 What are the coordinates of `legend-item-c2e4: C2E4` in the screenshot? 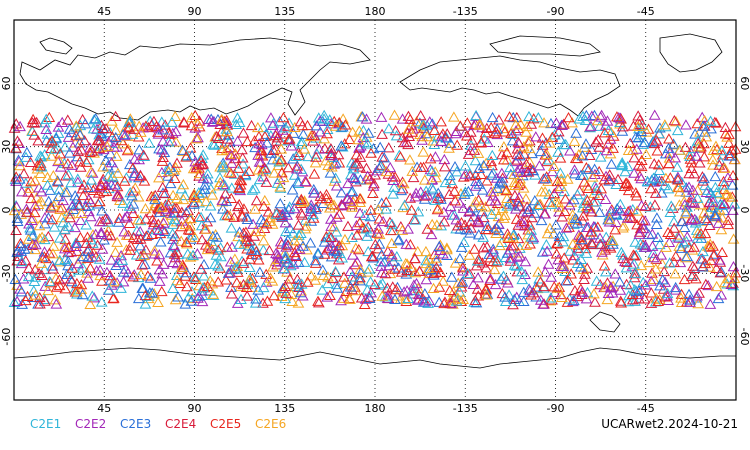 It's located at (181, 424).